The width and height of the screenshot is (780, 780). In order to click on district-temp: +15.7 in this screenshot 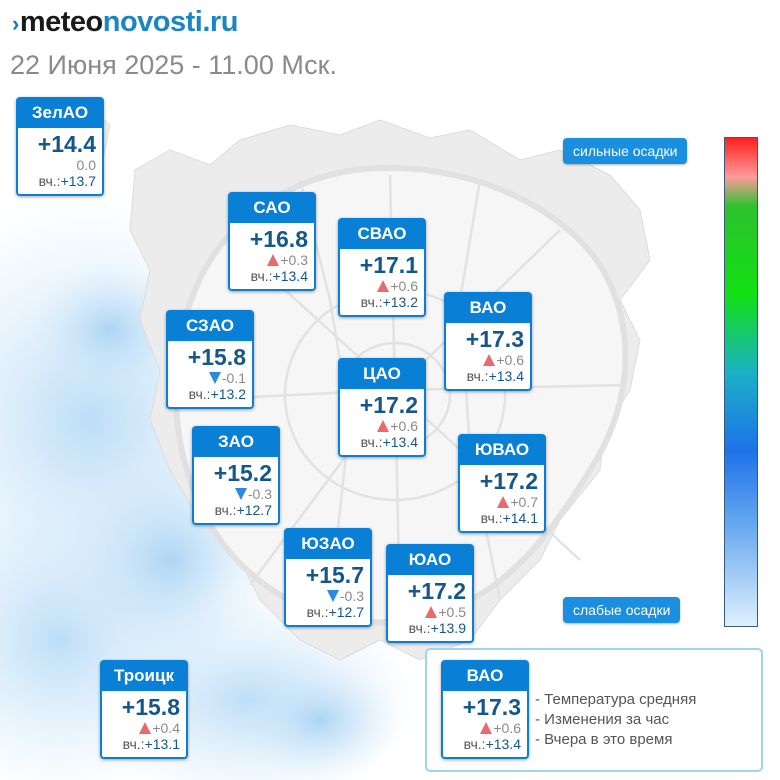, I will do `click(334, 575)`.